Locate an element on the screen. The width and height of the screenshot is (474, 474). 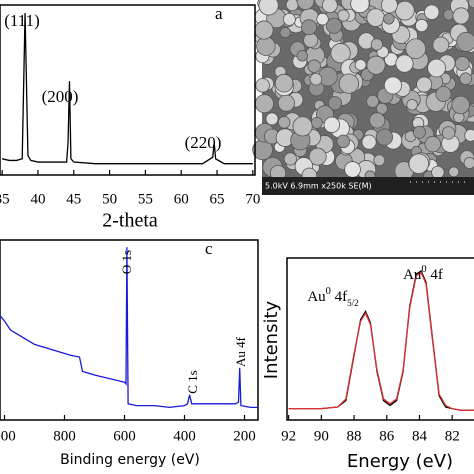
x-tick-label: 90 is located at coordinates (321, 436).